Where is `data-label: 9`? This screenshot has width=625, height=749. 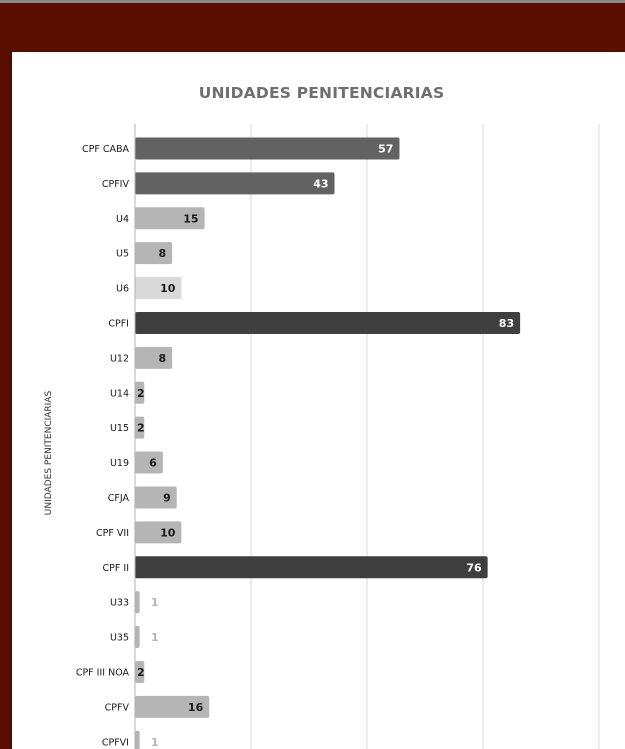
data-label: 9 is located at coordinates (167, 497).